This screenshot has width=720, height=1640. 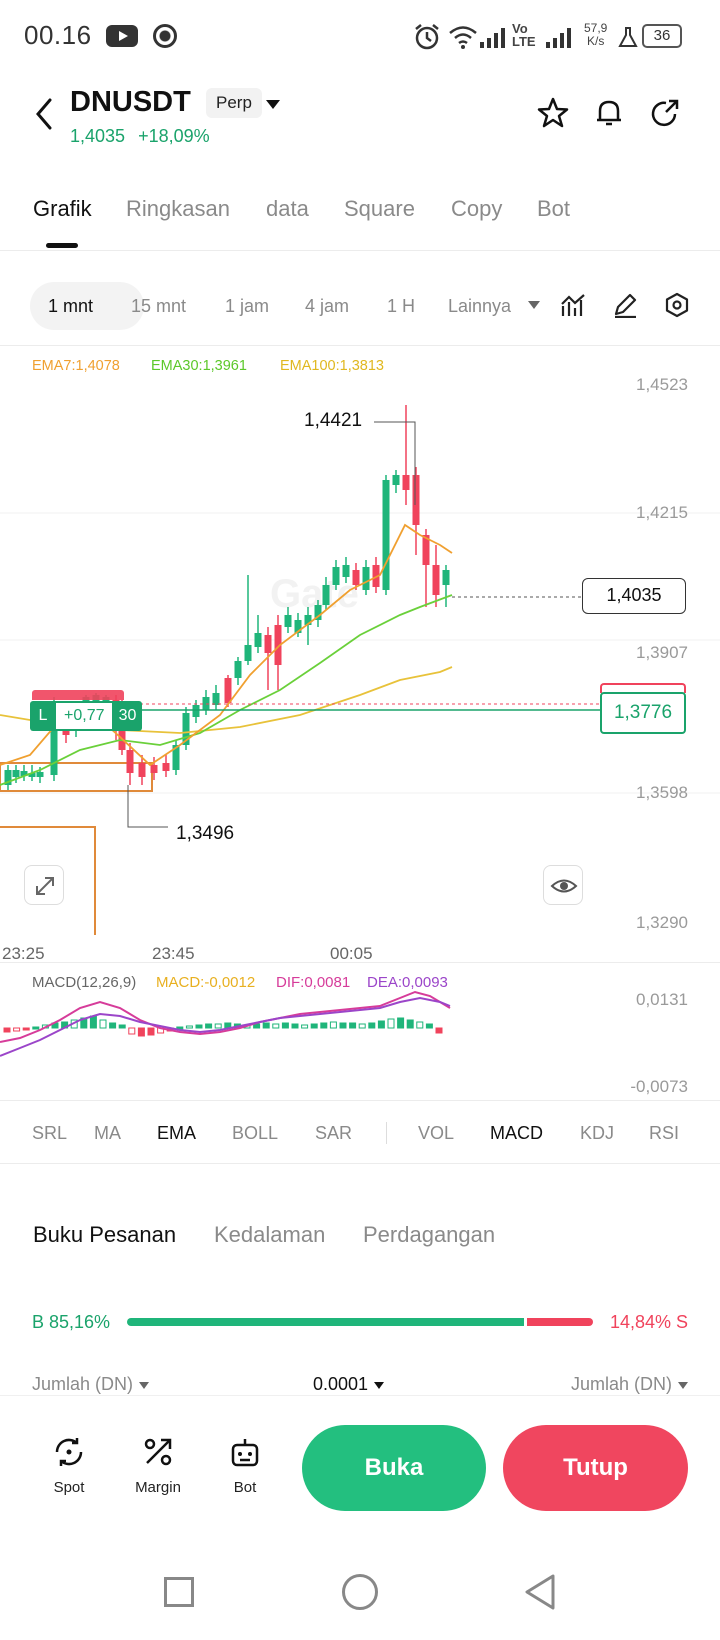 What do you see at coordinates (158, 1487) in the screenshot?
I see `margin-label: Margin` at bounding box center [158, 1487].